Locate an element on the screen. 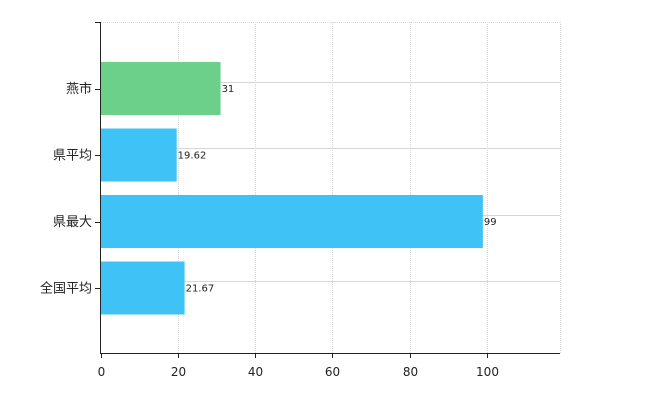 This screenshot has width=650, height=400. x-tick-label: 80 is located at coordinates (410, 372).